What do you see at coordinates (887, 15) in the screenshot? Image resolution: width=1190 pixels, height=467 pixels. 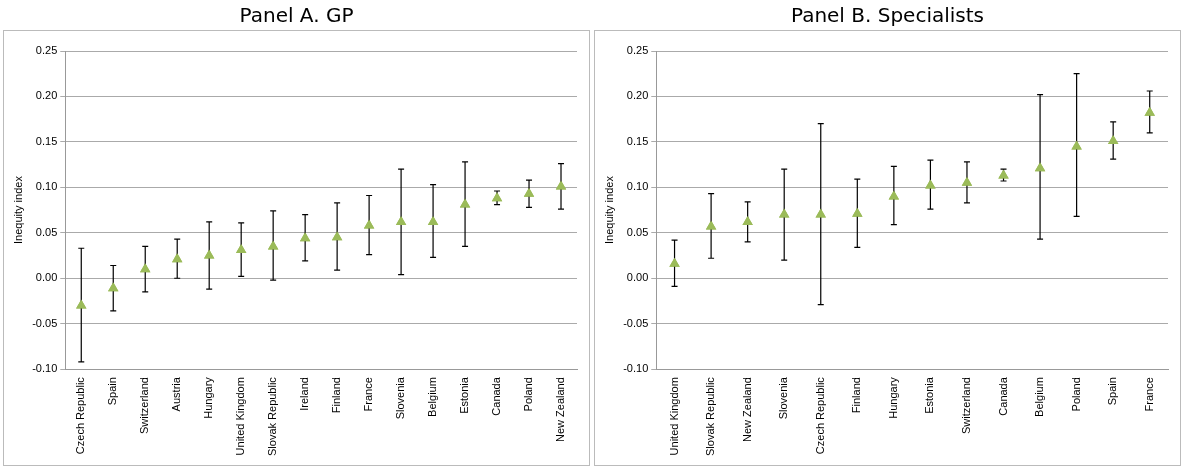 I see `chart-title: Panel B. Specialists` at bounding box center [887, 15].